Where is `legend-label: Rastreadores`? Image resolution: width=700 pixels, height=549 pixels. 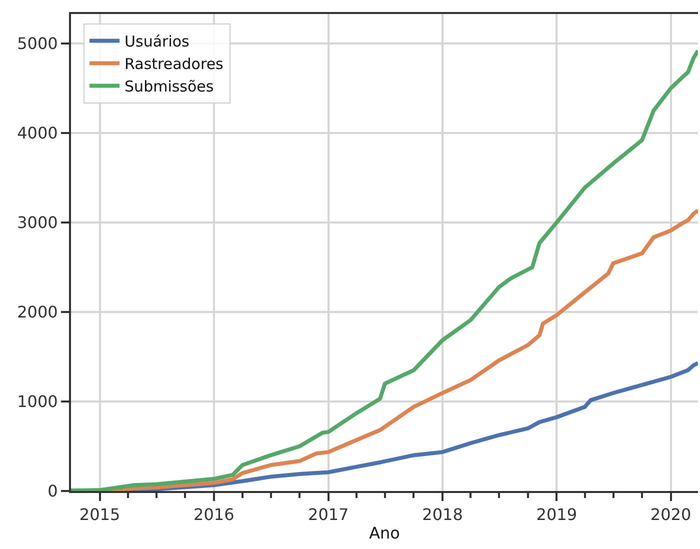 legend-label: Rastreadores is located at coordinates (174, 64).